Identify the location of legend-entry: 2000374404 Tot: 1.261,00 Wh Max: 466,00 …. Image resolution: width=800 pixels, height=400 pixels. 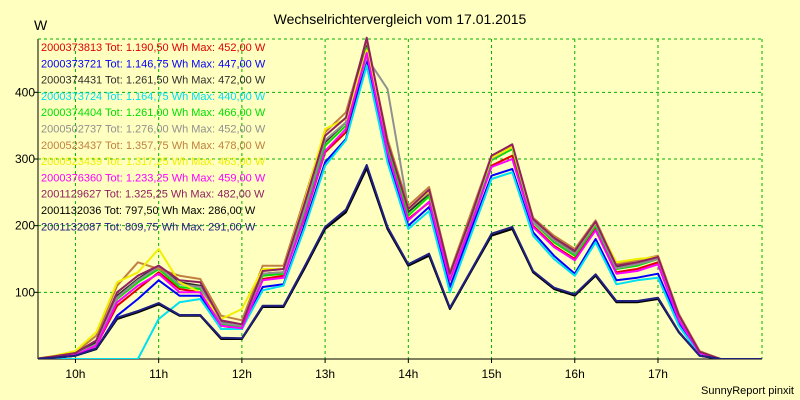
(153, 113).